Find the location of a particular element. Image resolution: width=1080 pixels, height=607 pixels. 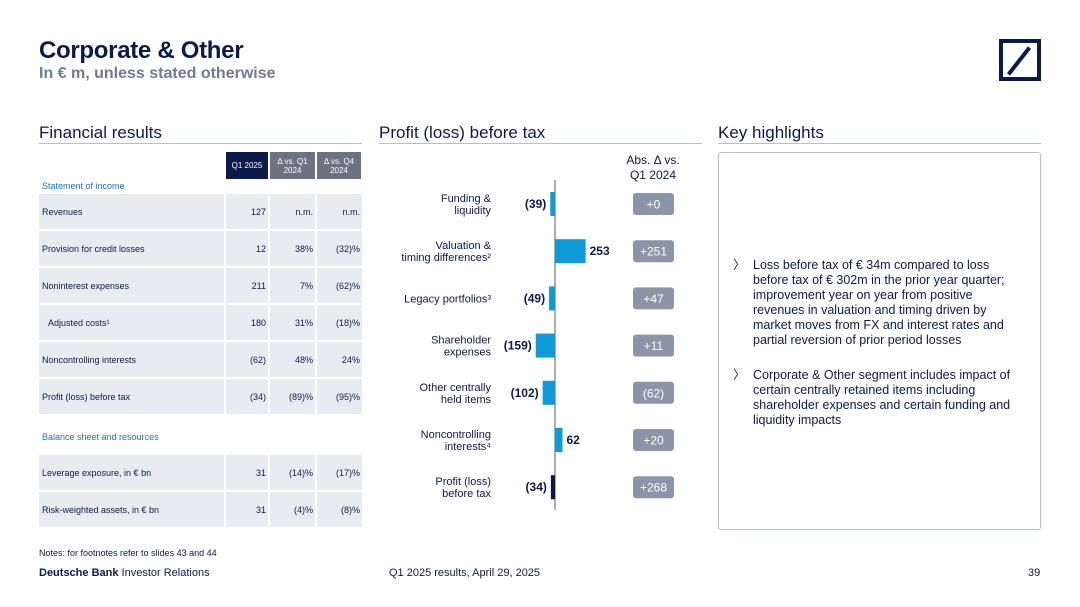

row-label: Adjusted costs¹ is located at coordinates (131, 322).